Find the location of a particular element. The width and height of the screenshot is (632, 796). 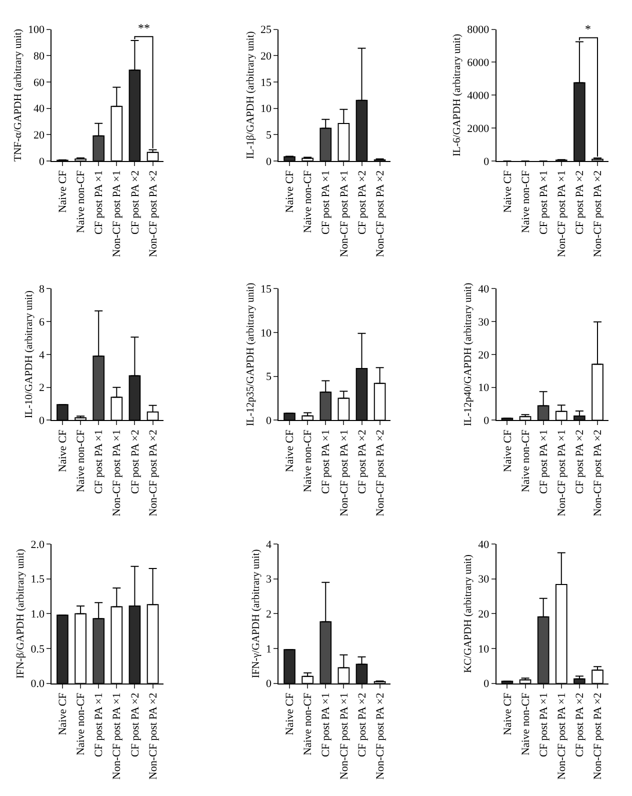

y-tick-label: 2 is located at coordinates (269, 614).